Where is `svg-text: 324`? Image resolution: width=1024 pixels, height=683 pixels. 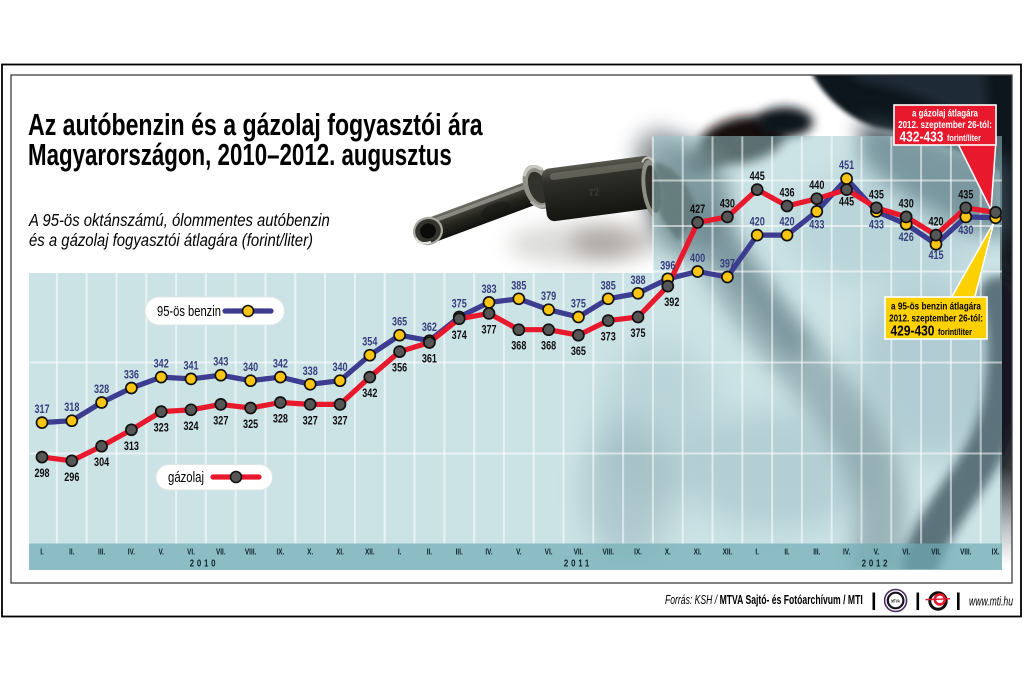 svg-text: 324 is located at coordinates (190, 427).